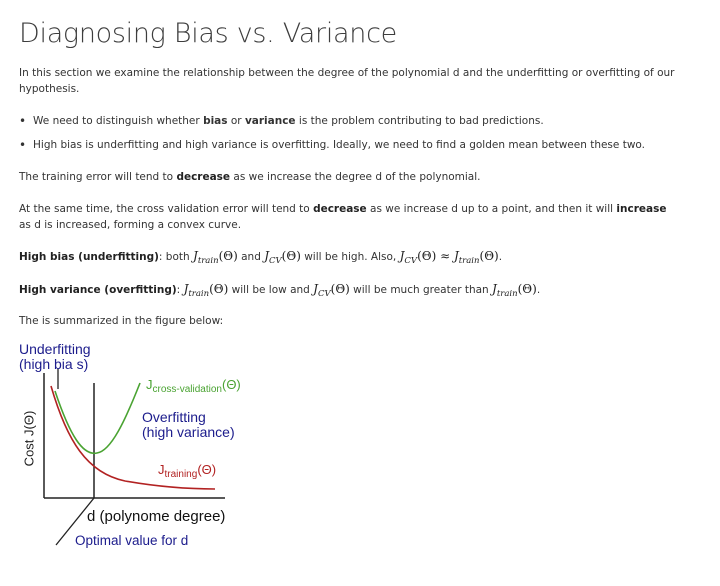  What do you see at coordinates (271, 290) in the screenshot?
I see `text: will be low and` at bounding box center [271, 290].